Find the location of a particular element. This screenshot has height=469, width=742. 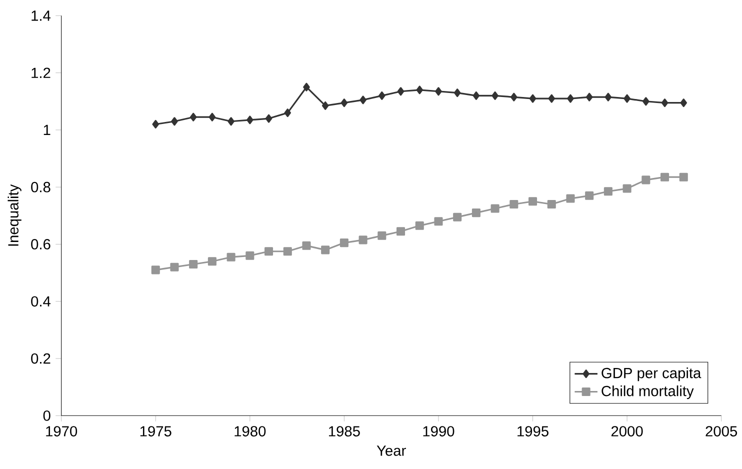

y-tick-label: 1 is located at coordinates (47, 129).